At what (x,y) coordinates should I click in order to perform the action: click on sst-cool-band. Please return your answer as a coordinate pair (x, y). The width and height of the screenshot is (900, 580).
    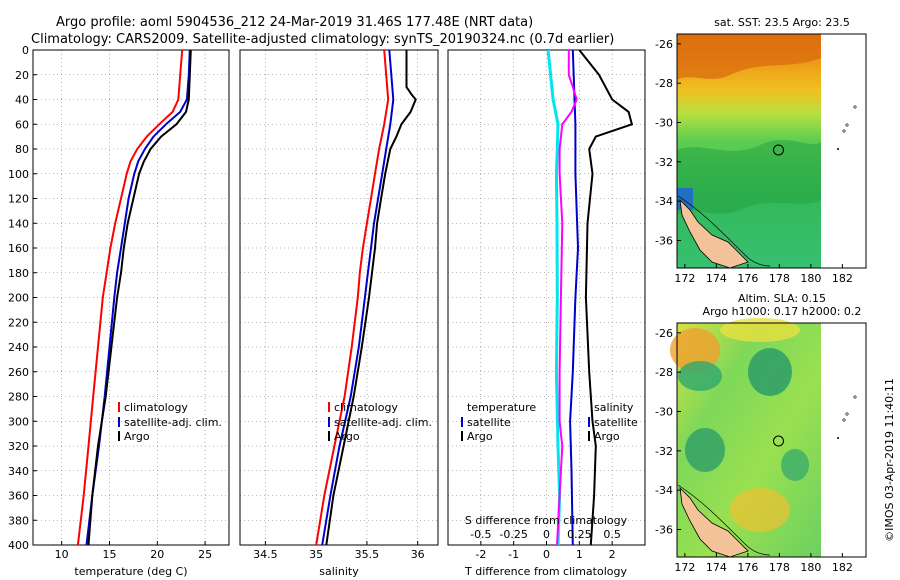
    Looking at the image, I should click on (749, 177).